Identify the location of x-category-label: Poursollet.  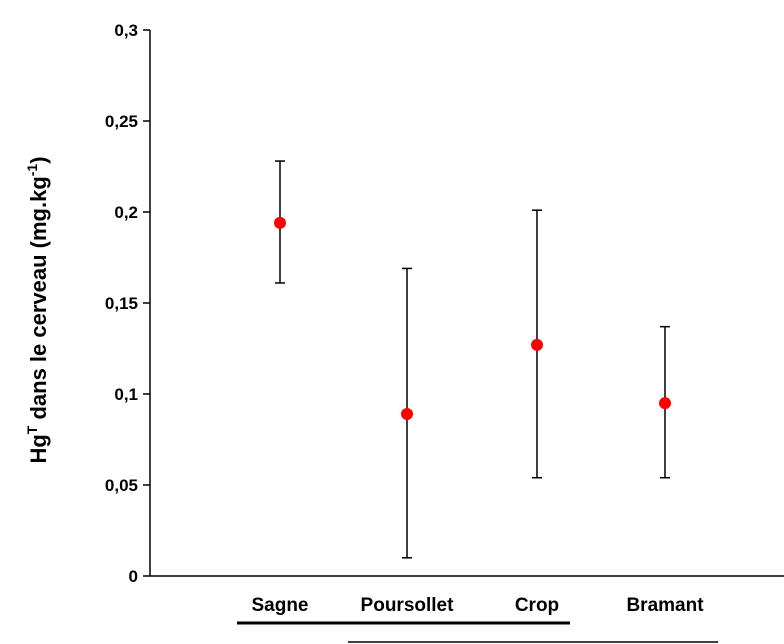
(408, 605).